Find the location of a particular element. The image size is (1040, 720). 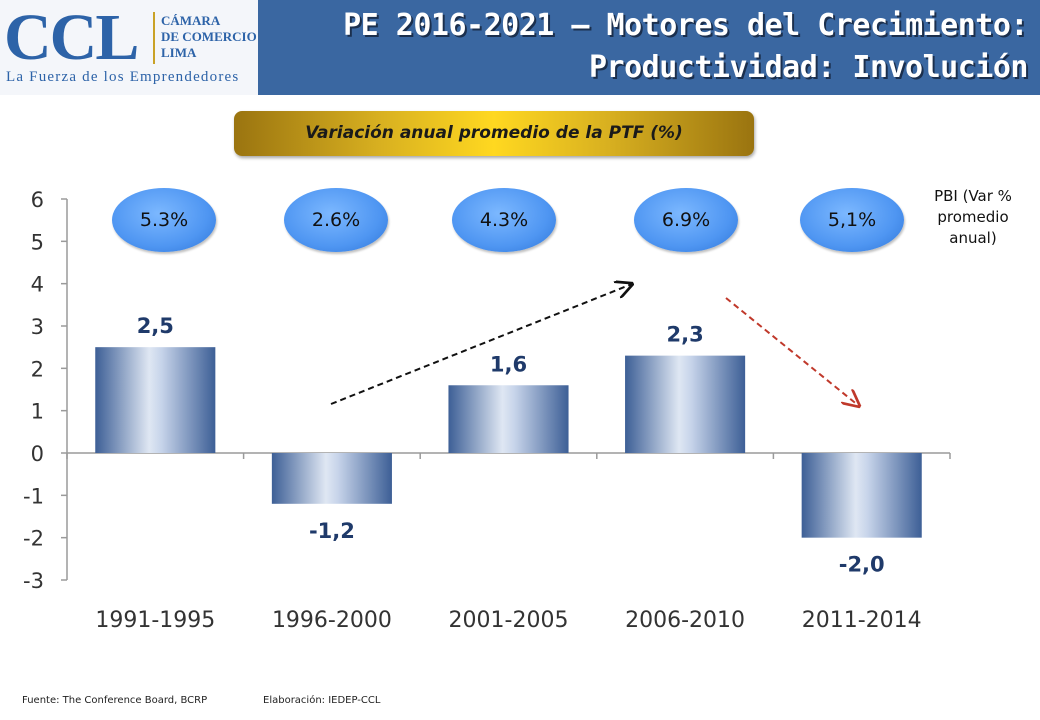

bar-1991-1995 is located at coordinates (155, 400).